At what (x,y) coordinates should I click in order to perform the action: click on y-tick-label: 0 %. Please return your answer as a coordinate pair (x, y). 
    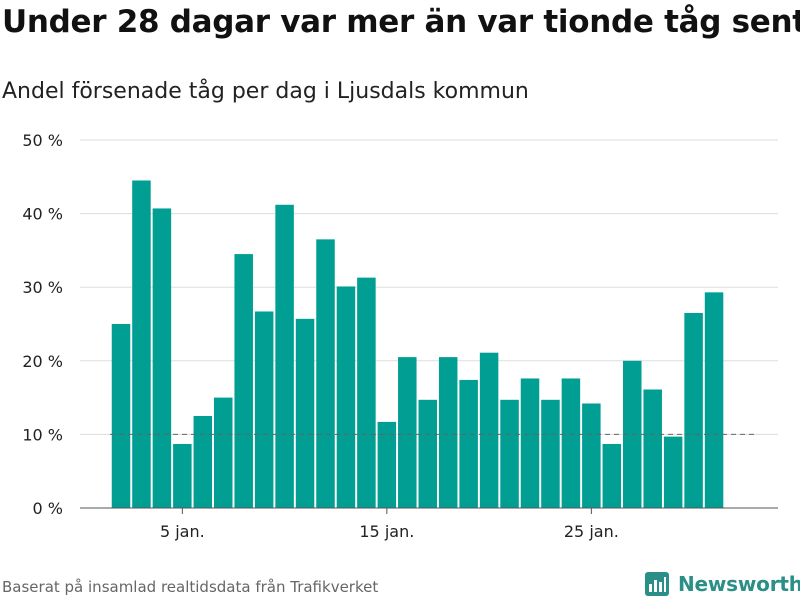
    Looking at the image, I should click on (48, 508).